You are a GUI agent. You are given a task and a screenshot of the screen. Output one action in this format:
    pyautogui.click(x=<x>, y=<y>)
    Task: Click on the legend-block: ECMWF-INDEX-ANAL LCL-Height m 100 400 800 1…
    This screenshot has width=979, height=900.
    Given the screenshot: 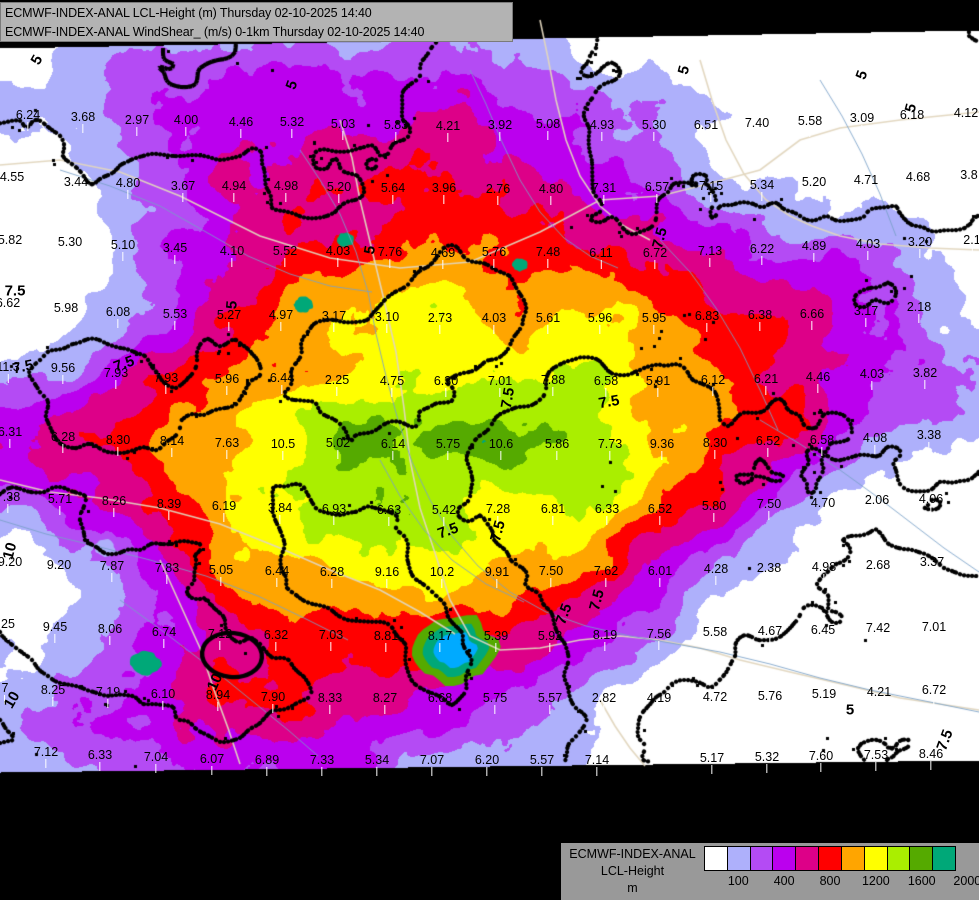 What is the action you would take?
    pyautogui.click(x=770, y=871)
    